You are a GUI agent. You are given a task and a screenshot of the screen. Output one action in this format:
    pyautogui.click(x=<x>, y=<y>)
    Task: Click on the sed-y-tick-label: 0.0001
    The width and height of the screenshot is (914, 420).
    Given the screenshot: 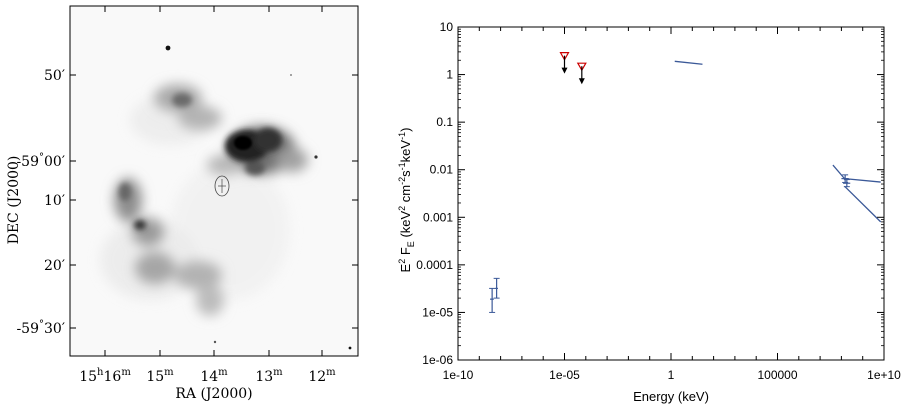 What is the action you would take?
    pyautogui.click(x=434, y=265)
    